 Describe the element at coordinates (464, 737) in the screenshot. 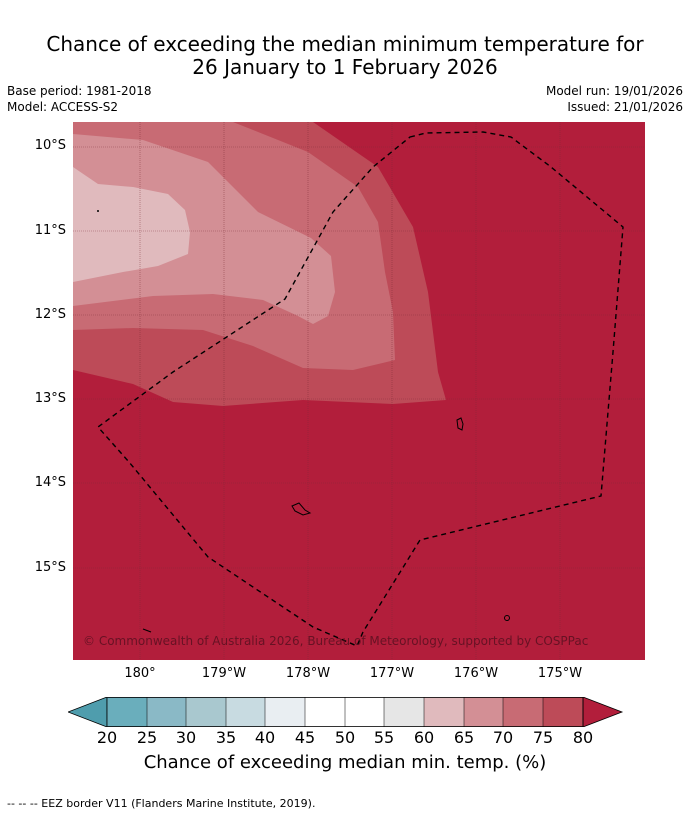

I see `colorbar-label: 65` at that location.